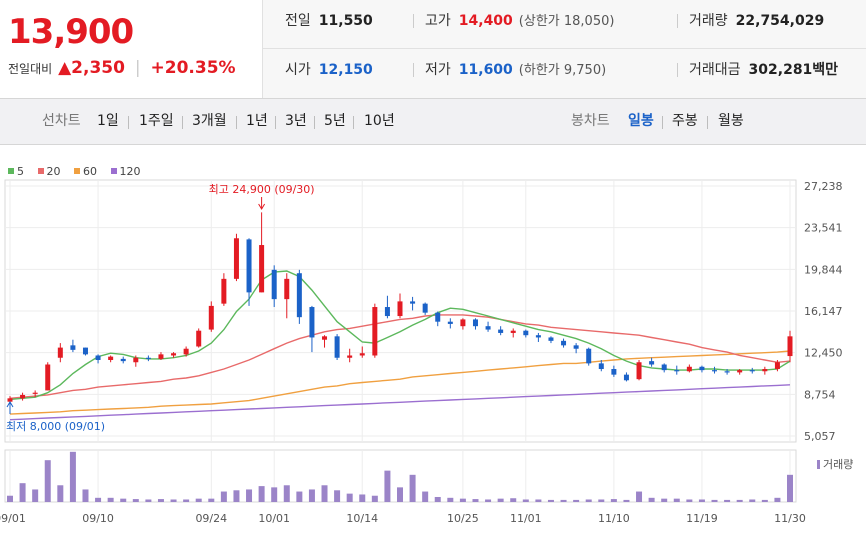  What do you see at coordinates (11, 171) in the screenshot?
I see `legend-ma5-swatch` at bounding box center [11, 171].